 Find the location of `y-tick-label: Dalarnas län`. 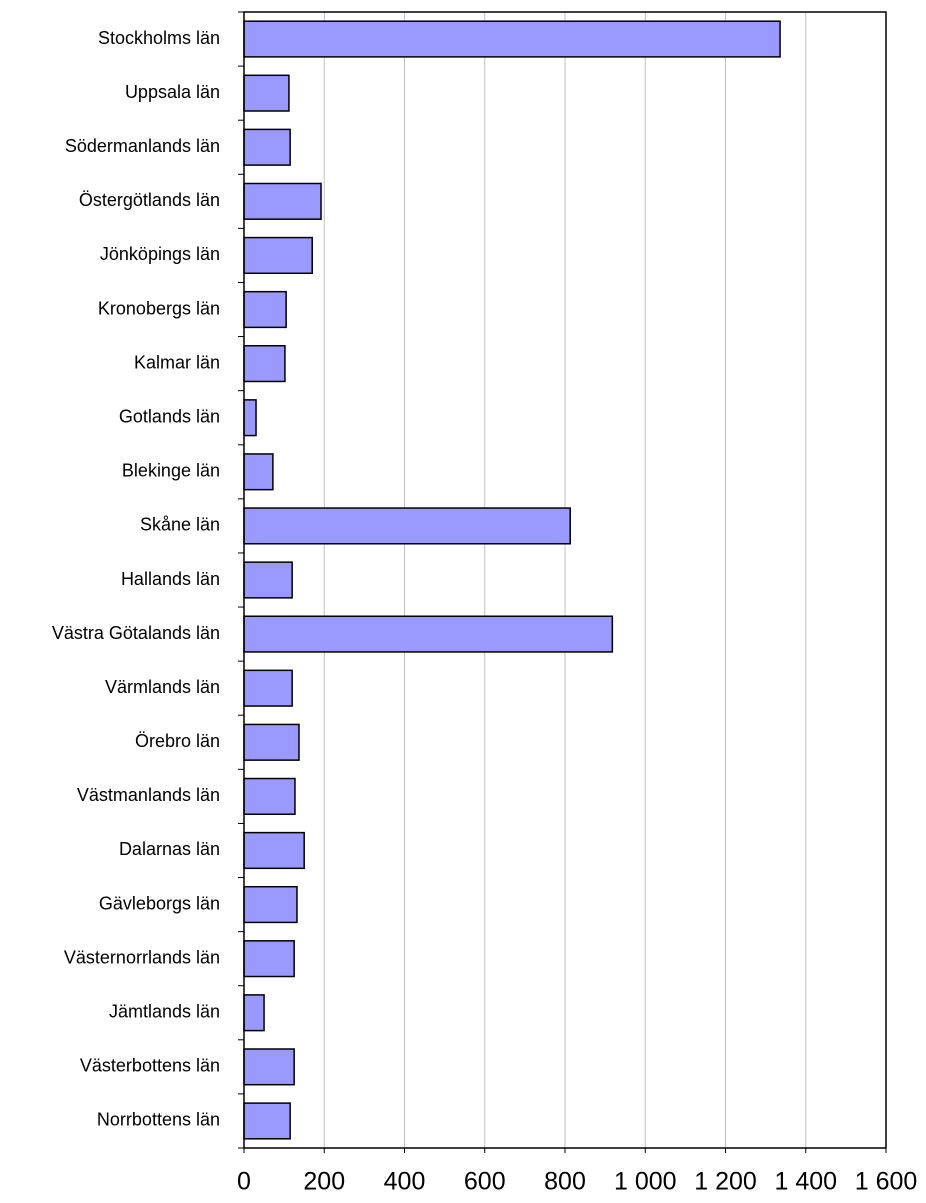

y-tick-label: Dalarnas län is located at coordinates (169, 849).